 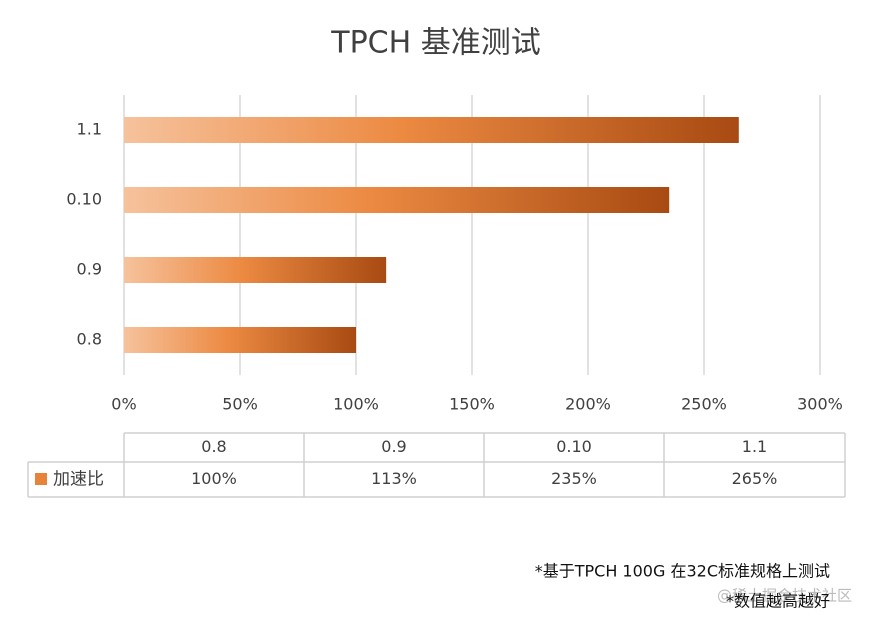 I want to click on x-tick-label: 50%, so click(x=240, y=404).